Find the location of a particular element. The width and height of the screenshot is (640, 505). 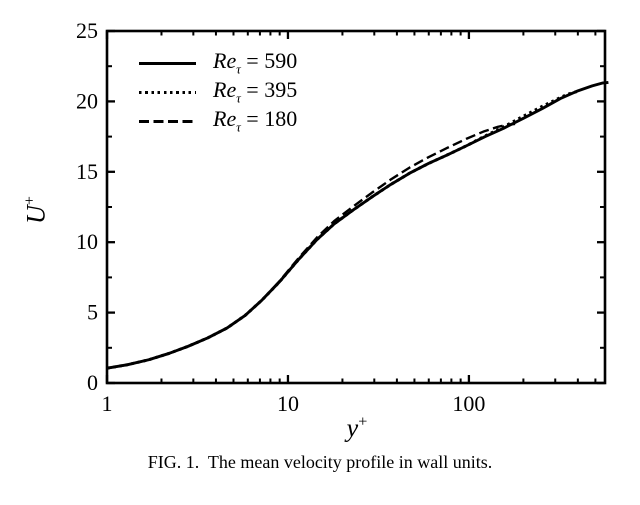

legend-item-re-395: Reτ = 395 is located at coordinates (218, 92).